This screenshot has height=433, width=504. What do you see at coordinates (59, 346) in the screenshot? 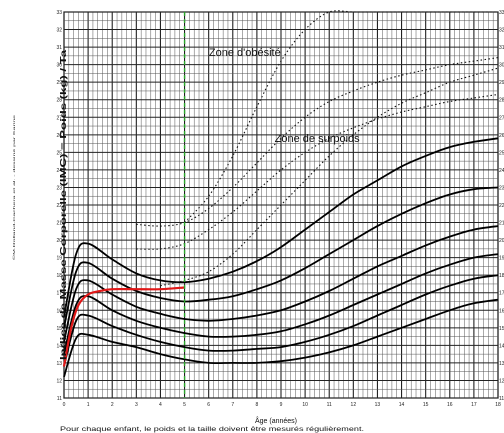
I see `y-tick-label: 14` at bounding box center [59, 346].